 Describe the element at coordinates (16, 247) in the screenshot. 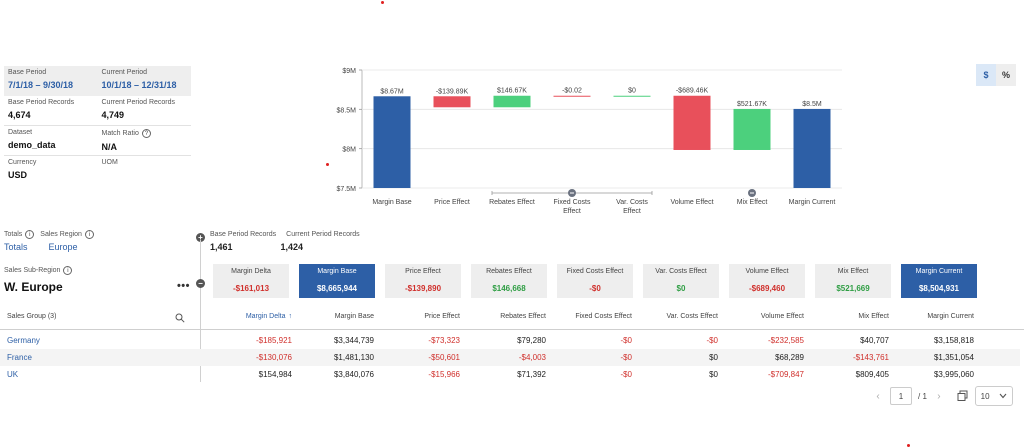

I see `totals-link: Totals` at that location.